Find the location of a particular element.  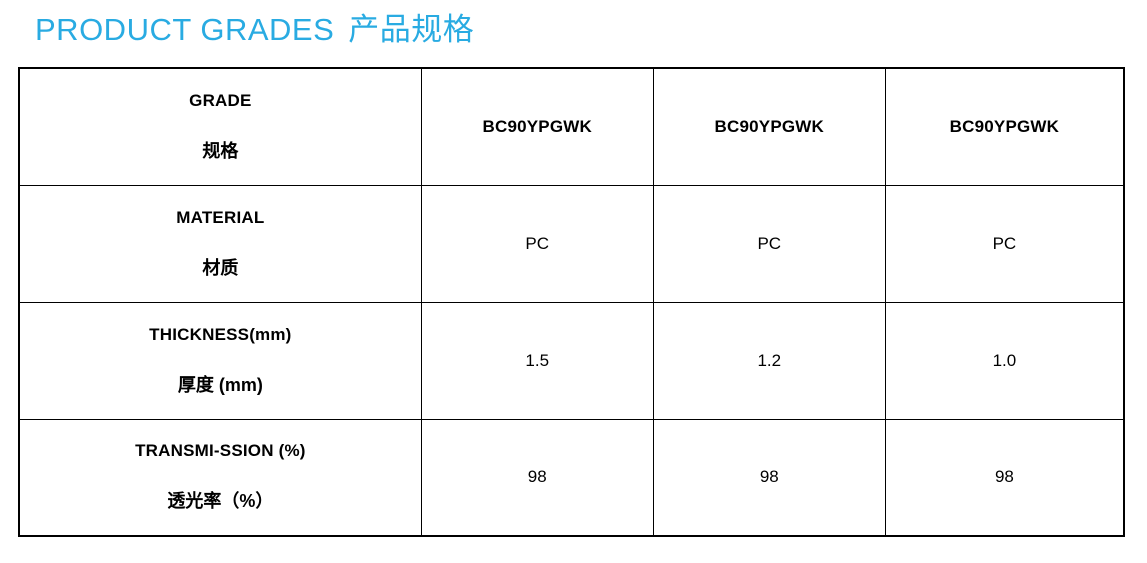

page-title-chinese: 产品规格 is located at coordinates (411, 29).